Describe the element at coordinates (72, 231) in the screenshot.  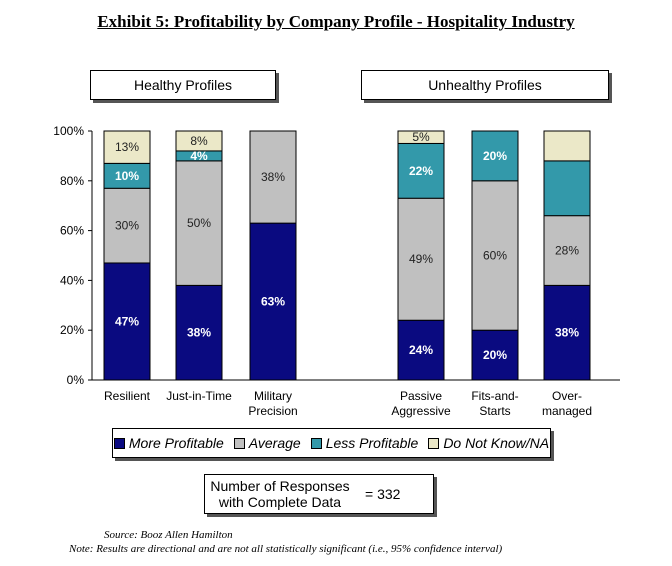
I see `y-tick-label: 60%` at that location.